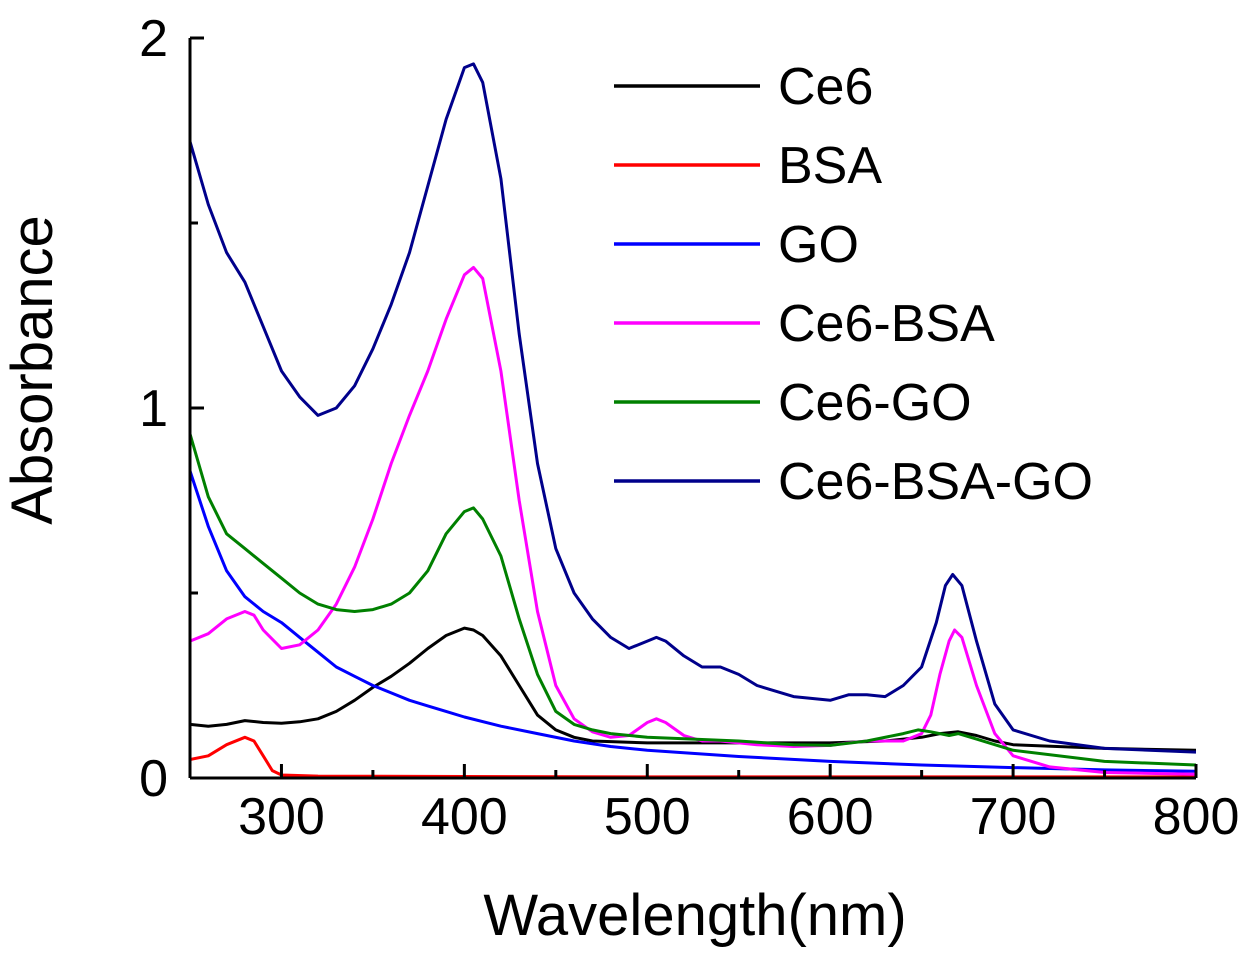  Describe the element at coordinates (153, 39) in the screenshot. I see `y-tick-label: 2` at that location.